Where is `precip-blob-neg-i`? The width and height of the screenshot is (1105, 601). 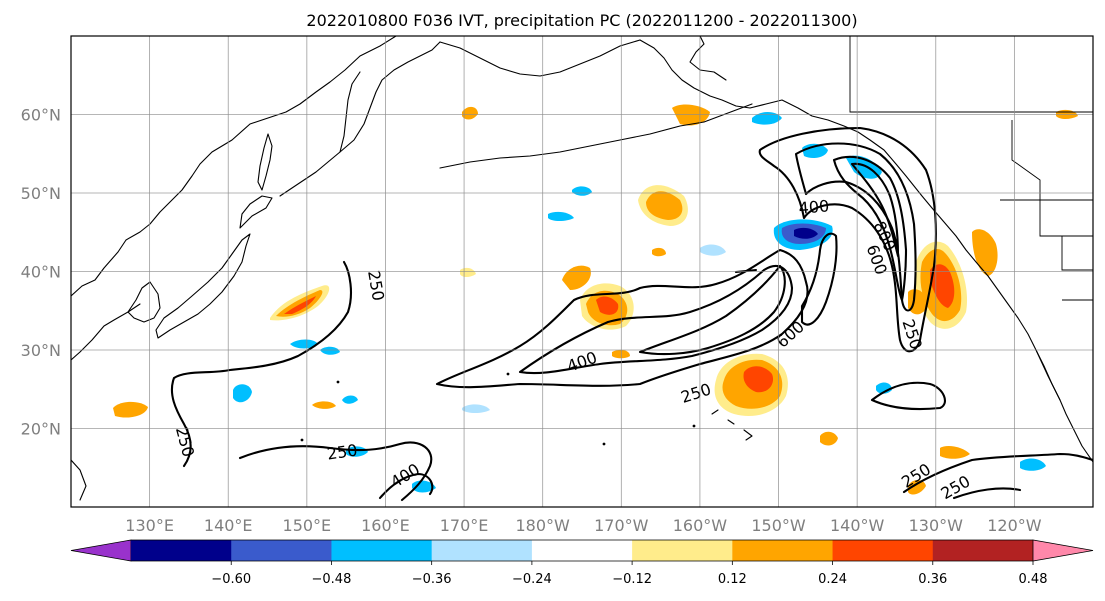 precip-blob-neg-i is located at coordinates (476, 408).